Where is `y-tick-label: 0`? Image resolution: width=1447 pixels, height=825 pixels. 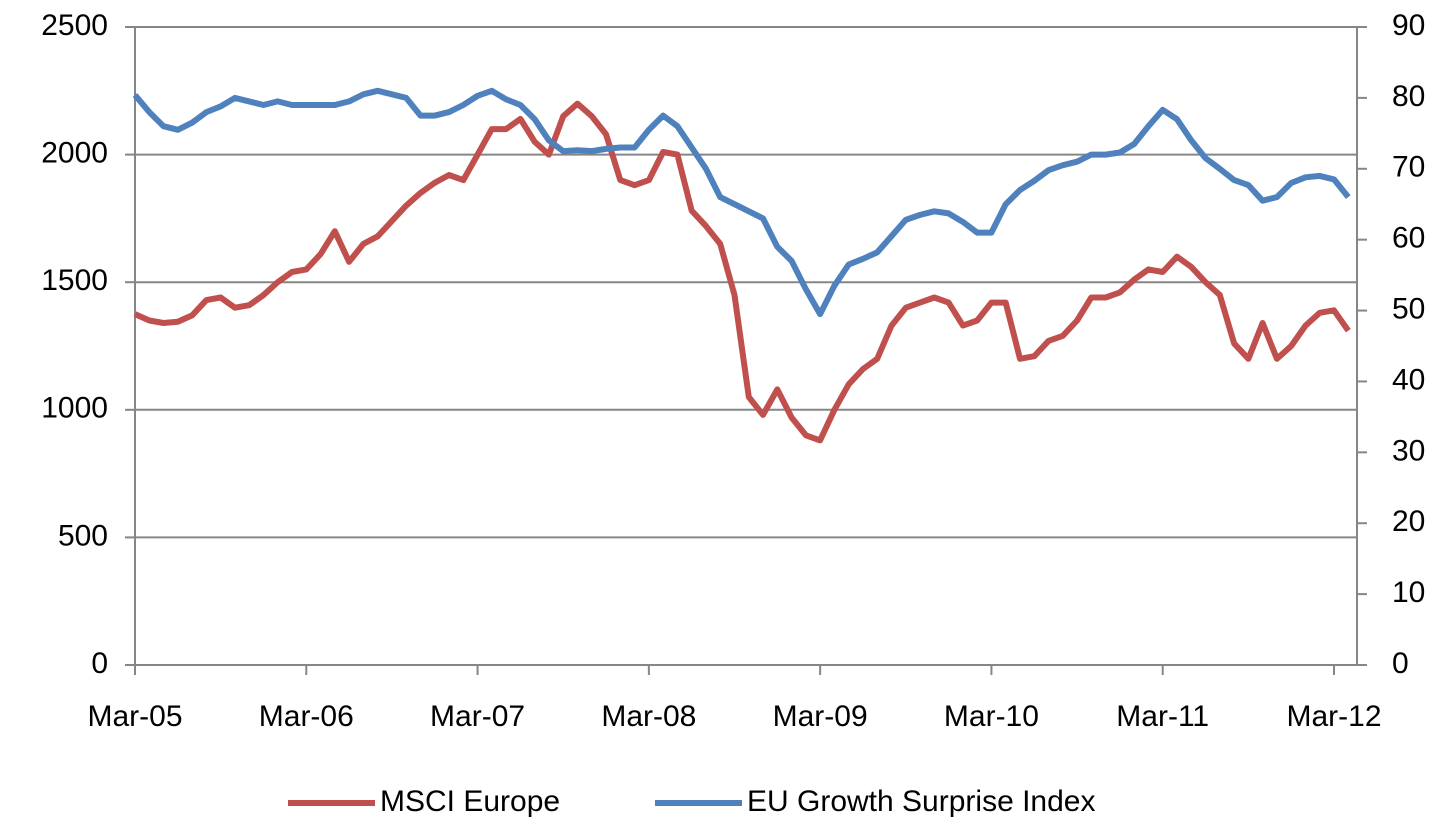 y-tick-label: 0 is located at coordinates (99, 663).